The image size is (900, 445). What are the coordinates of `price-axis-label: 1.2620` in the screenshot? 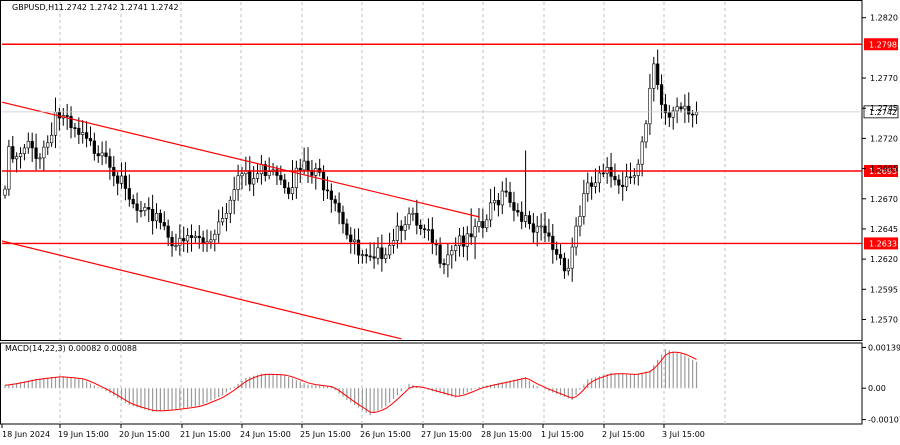 It's located at (884, 259).